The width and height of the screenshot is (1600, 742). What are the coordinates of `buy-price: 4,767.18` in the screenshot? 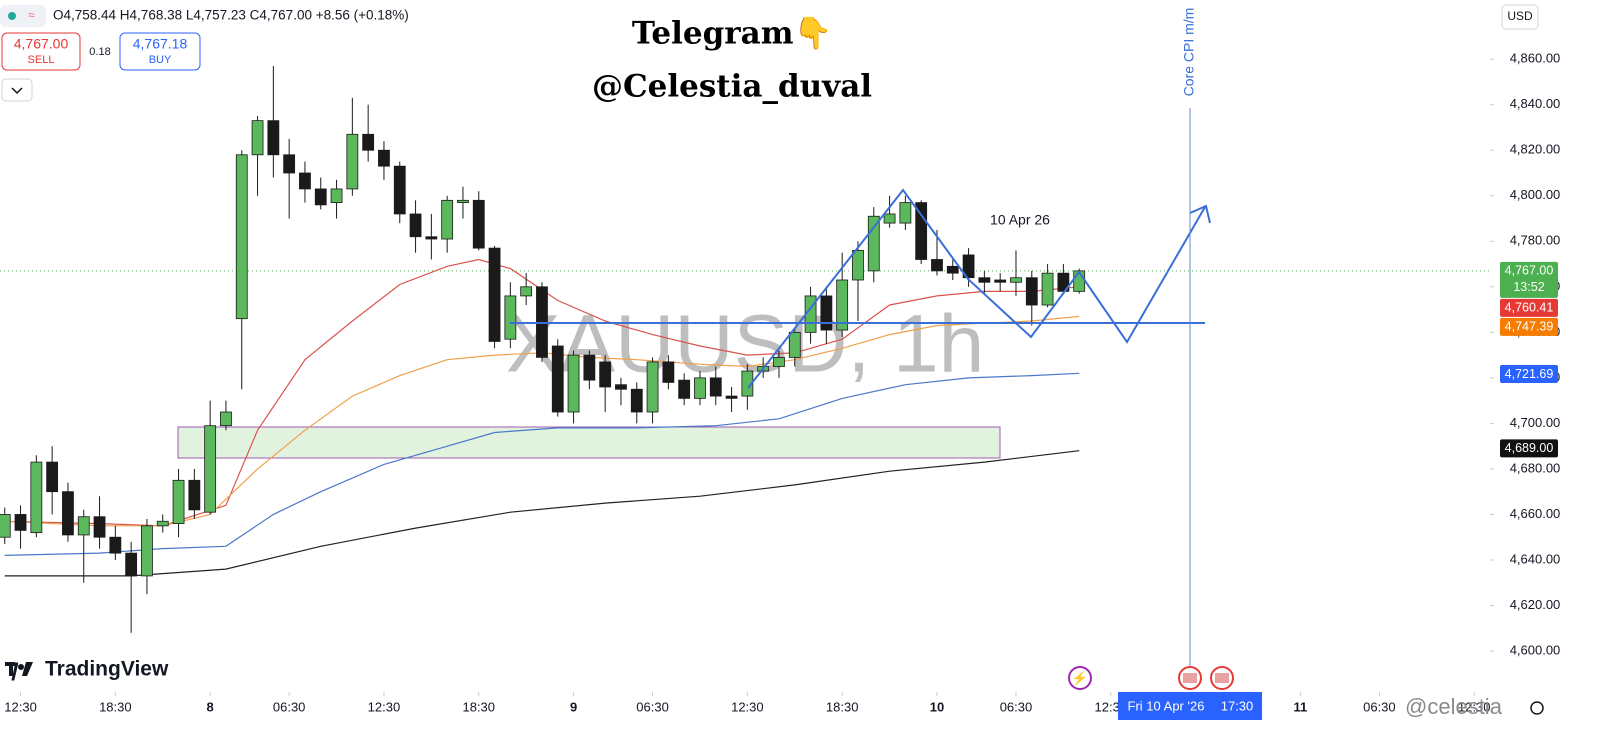 It's located at (160, 44).